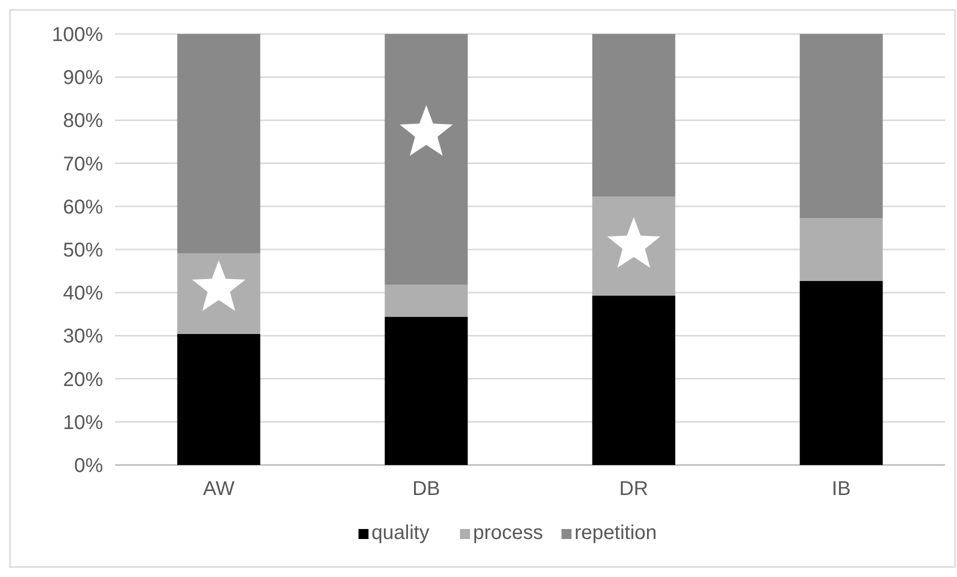 The width and height of the screenshot is (957, 577). I want to click on x-tick-label: IB, so click(841, 489).